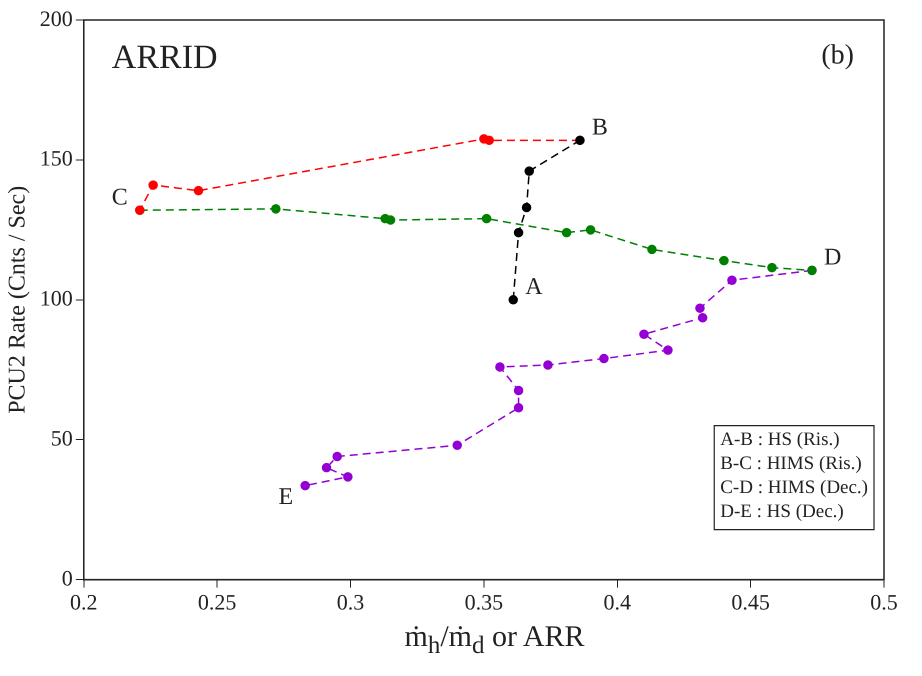 The image size is (922, 676). What do you see at coordinates (791, 463) in the screenshot?
I see `annotation: B-C : HIMS (Ris.)` at bounding box center [791, 463].